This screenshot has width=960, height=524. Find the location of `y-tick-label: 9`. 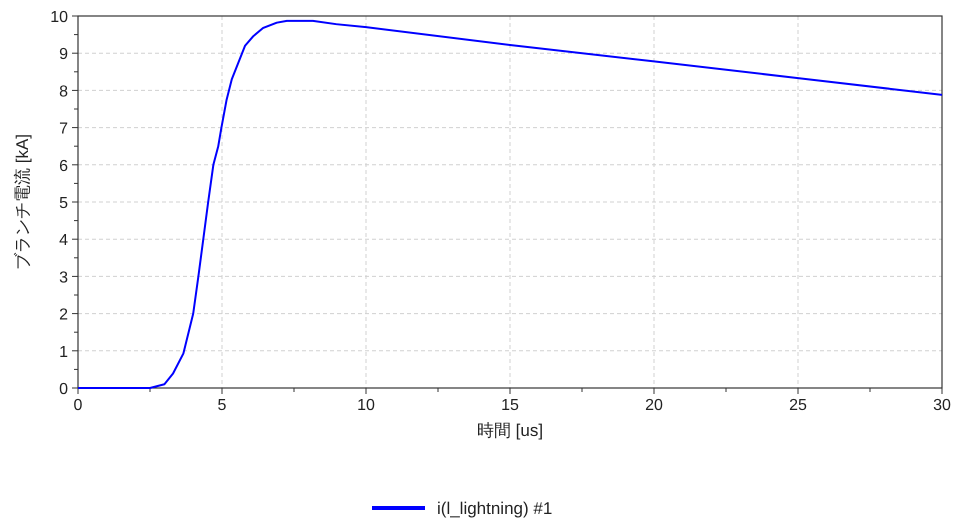

y-tick-label: 9 is located at coordinates (63, 55).